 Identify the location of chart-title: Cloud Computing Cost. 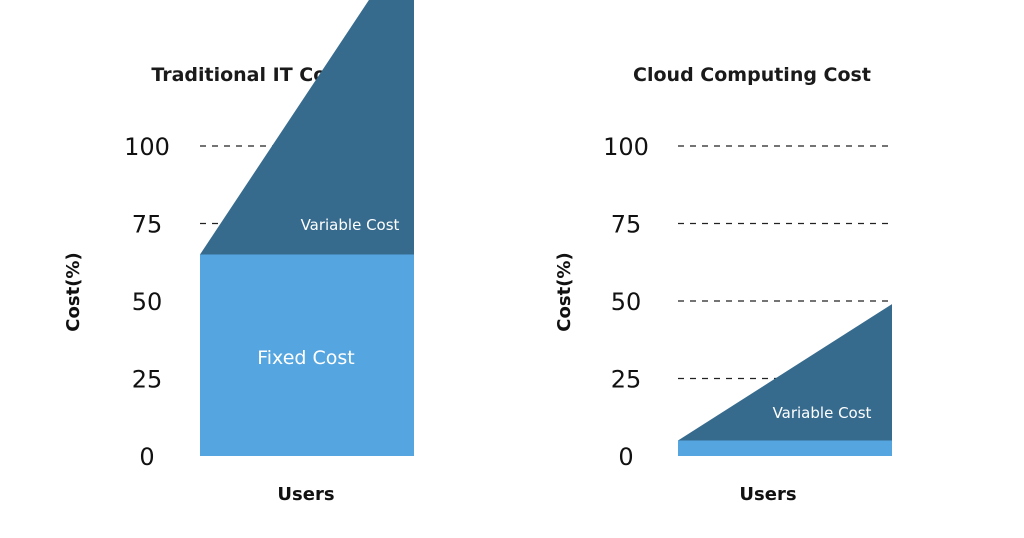
(752, 75).